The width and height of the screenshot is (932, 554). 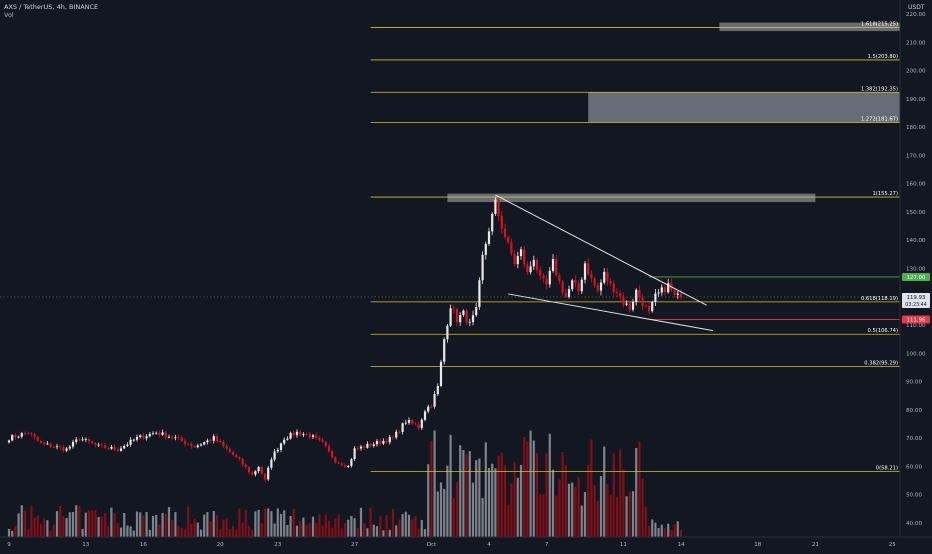 What do you see at coordinates (466, 543) in the screenshot?
I see `time-axis: 91316202327Oct47111418212528Nov4` at bounding box center [466, 543].